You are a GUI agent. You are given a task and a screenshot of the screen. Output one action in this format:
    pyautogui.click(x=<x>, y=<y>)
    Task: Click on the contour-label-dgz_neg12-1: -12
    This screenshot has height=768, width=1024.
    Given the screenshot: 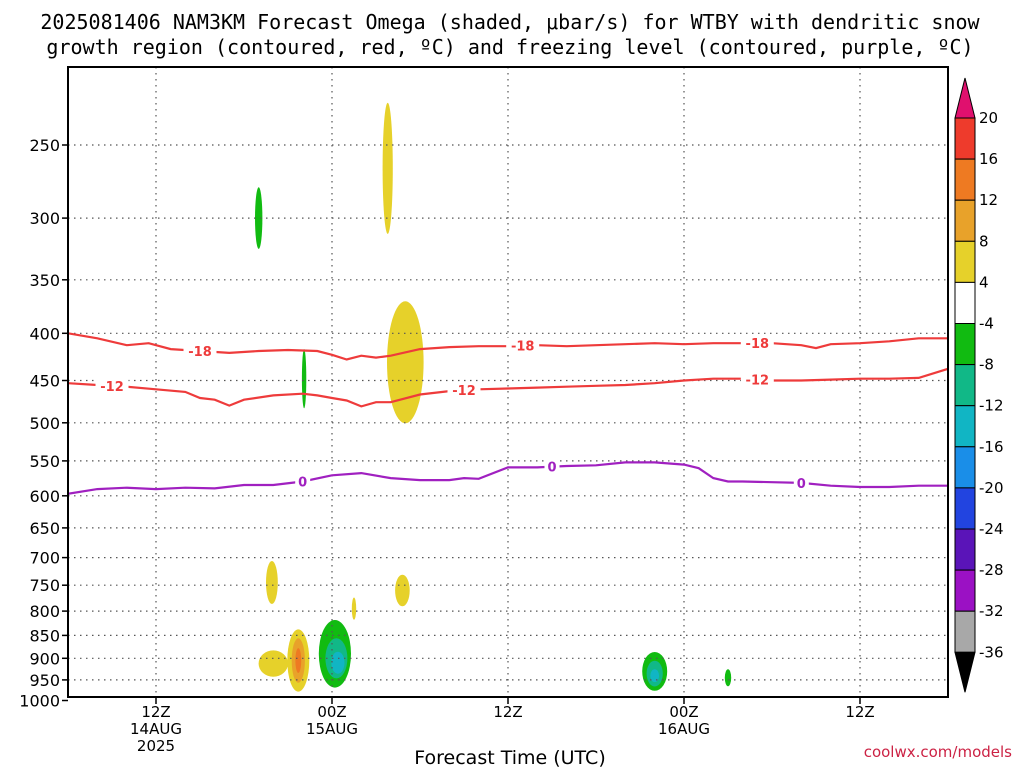 What is the action you would take?
    pyautogui.click(x=464, y=391)
    